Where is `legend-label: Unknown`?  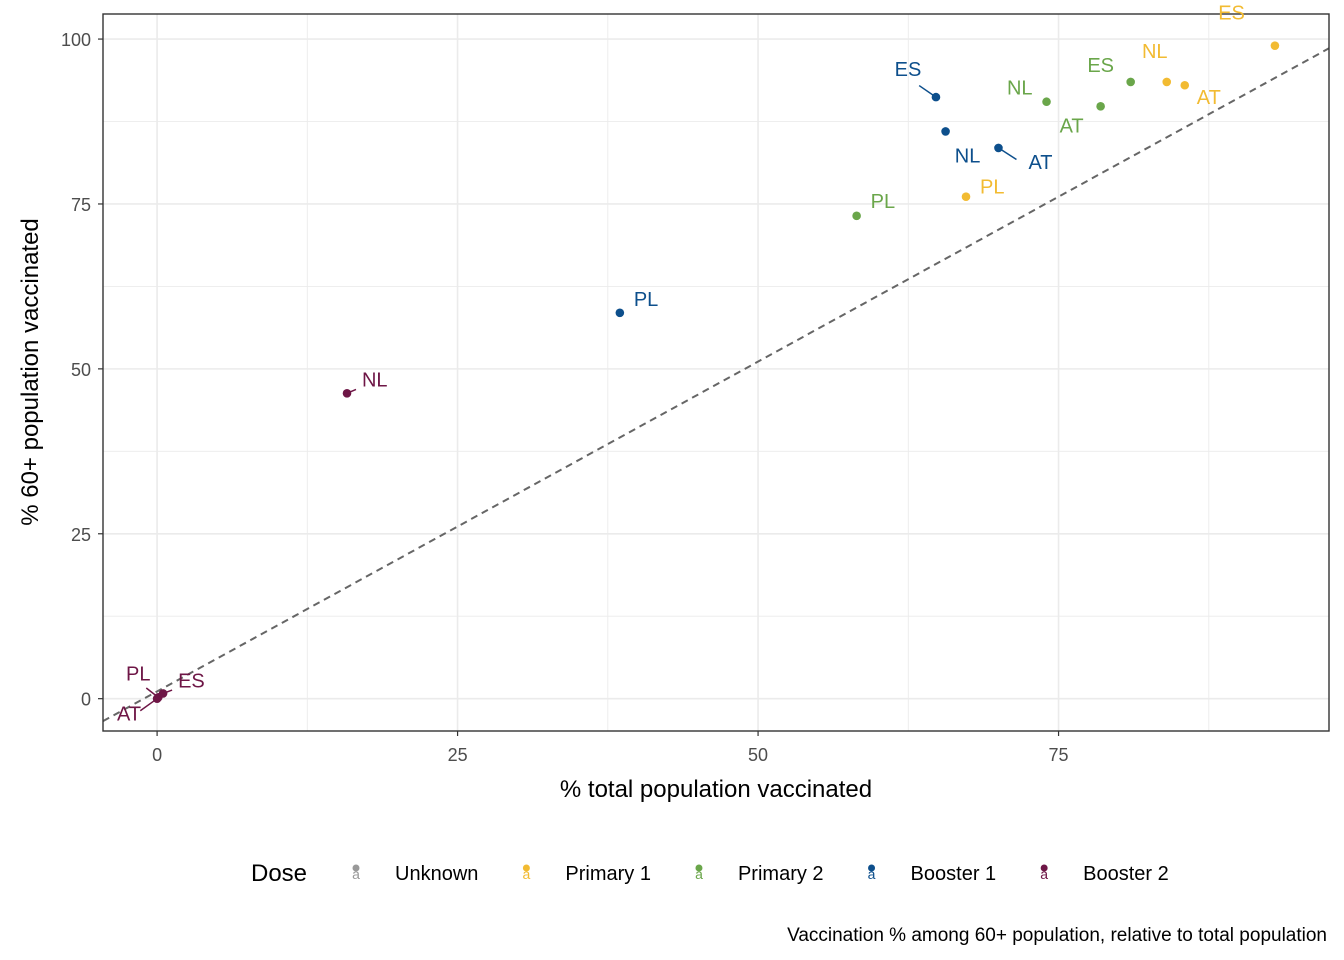 legend-label: Unknown is located at coordinates (436, 874).